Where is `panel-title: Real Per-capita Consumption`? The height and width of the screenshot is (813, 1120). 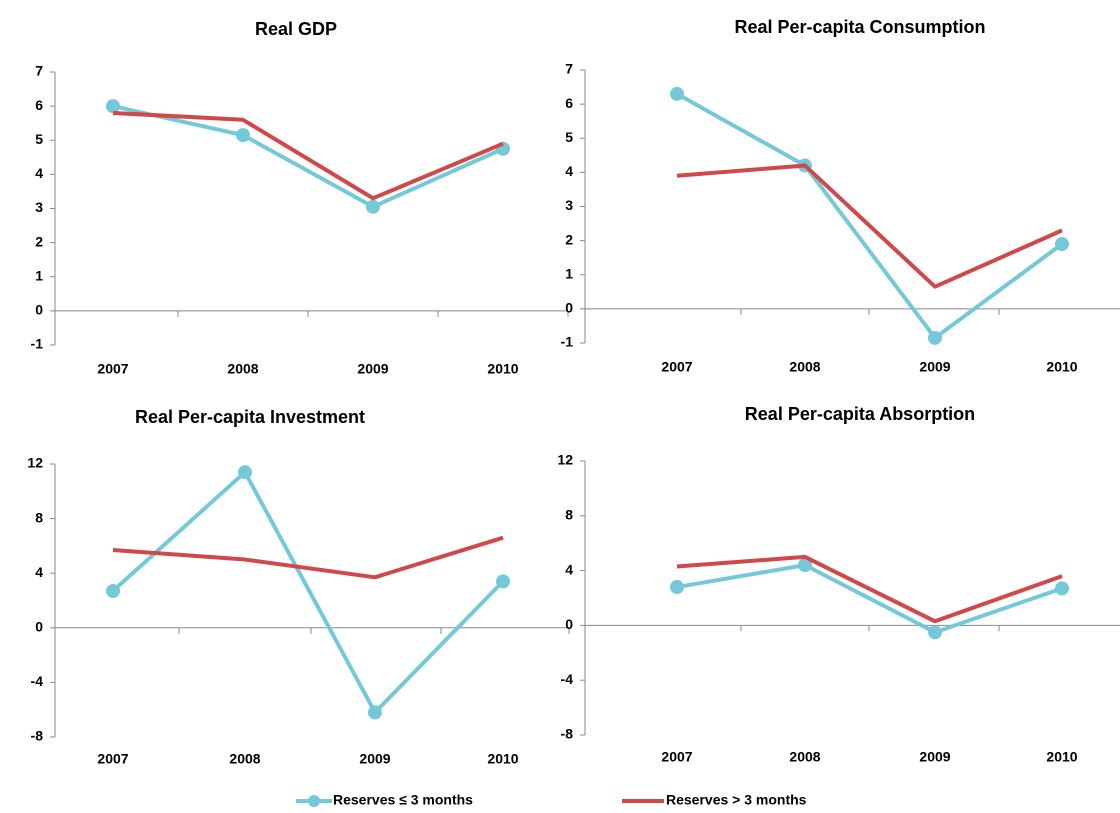 panel-title: Real Per-capita Consumption is located at coordinates (859, 27).